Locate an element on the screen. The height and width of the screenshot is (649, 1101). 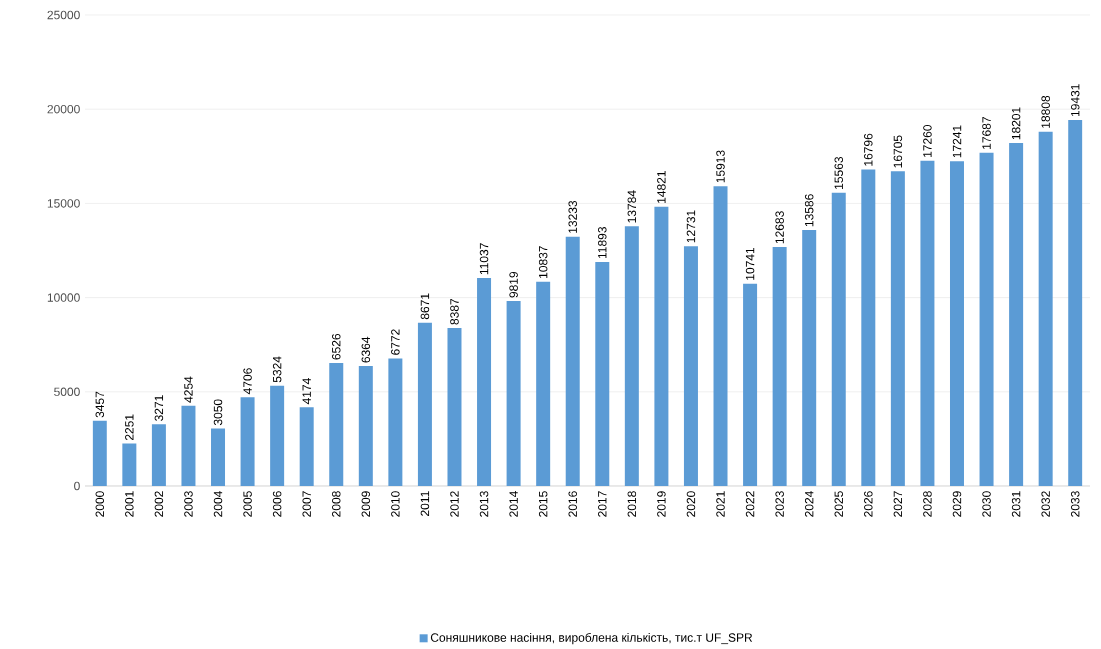
y-tick-label: 5000 is located at coordinates (67, 392).